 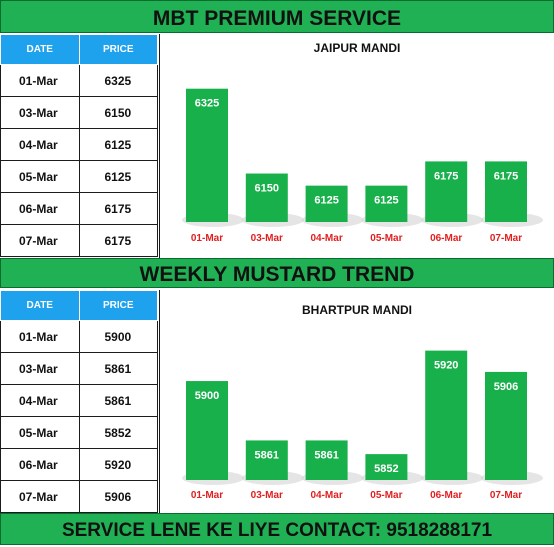 What do you see at coordinates (118, 112) in the screenshot?
I see `price-cell: 6150` at bounding box center [118, 112].